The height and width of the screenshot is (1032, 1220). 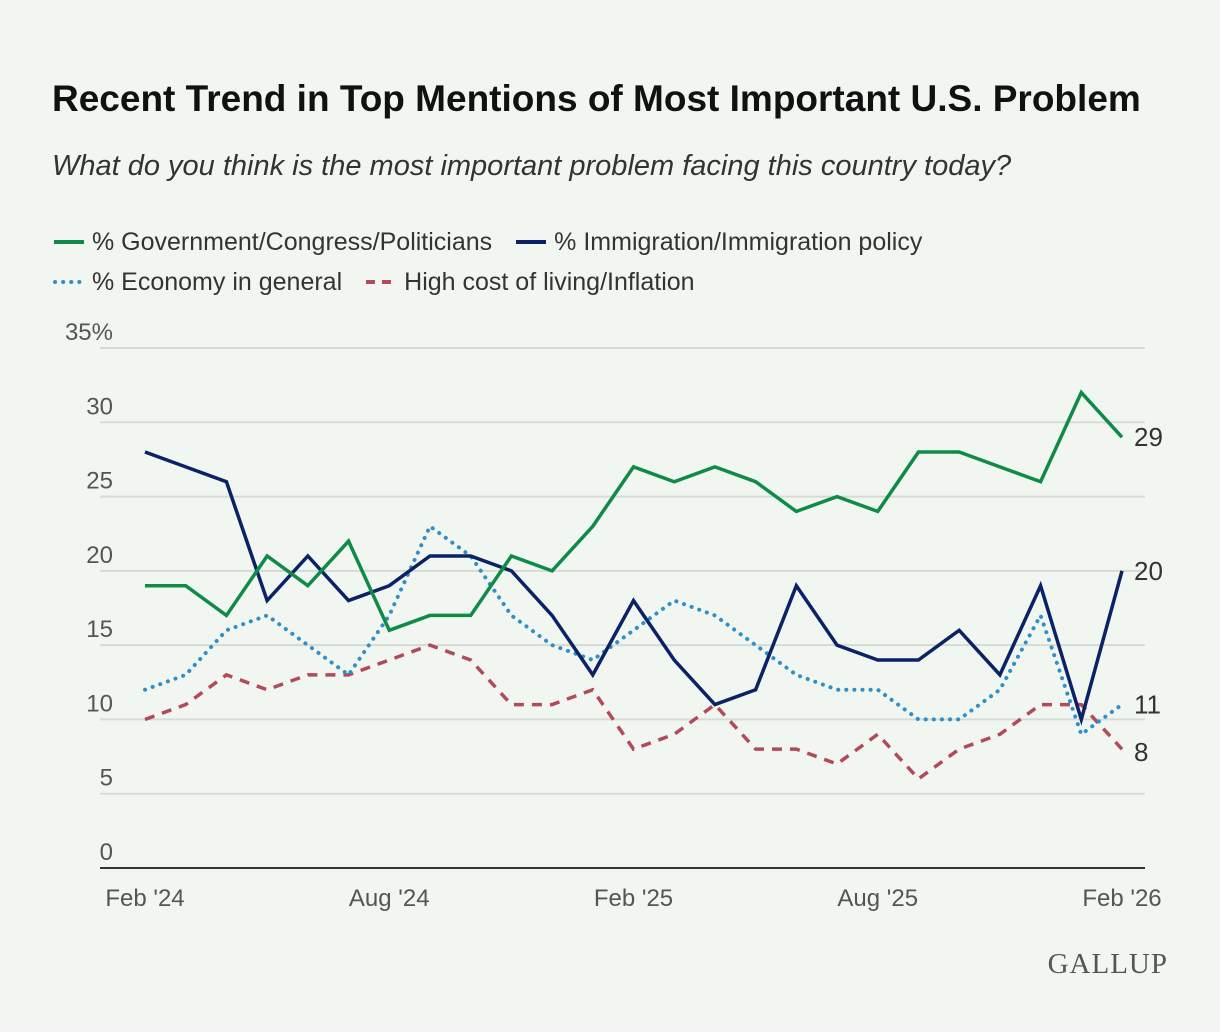 What do you see at coordinates (99, 406) in the screenshot?
I see `y-tick-label: 30` at bounding box center [99, 406].